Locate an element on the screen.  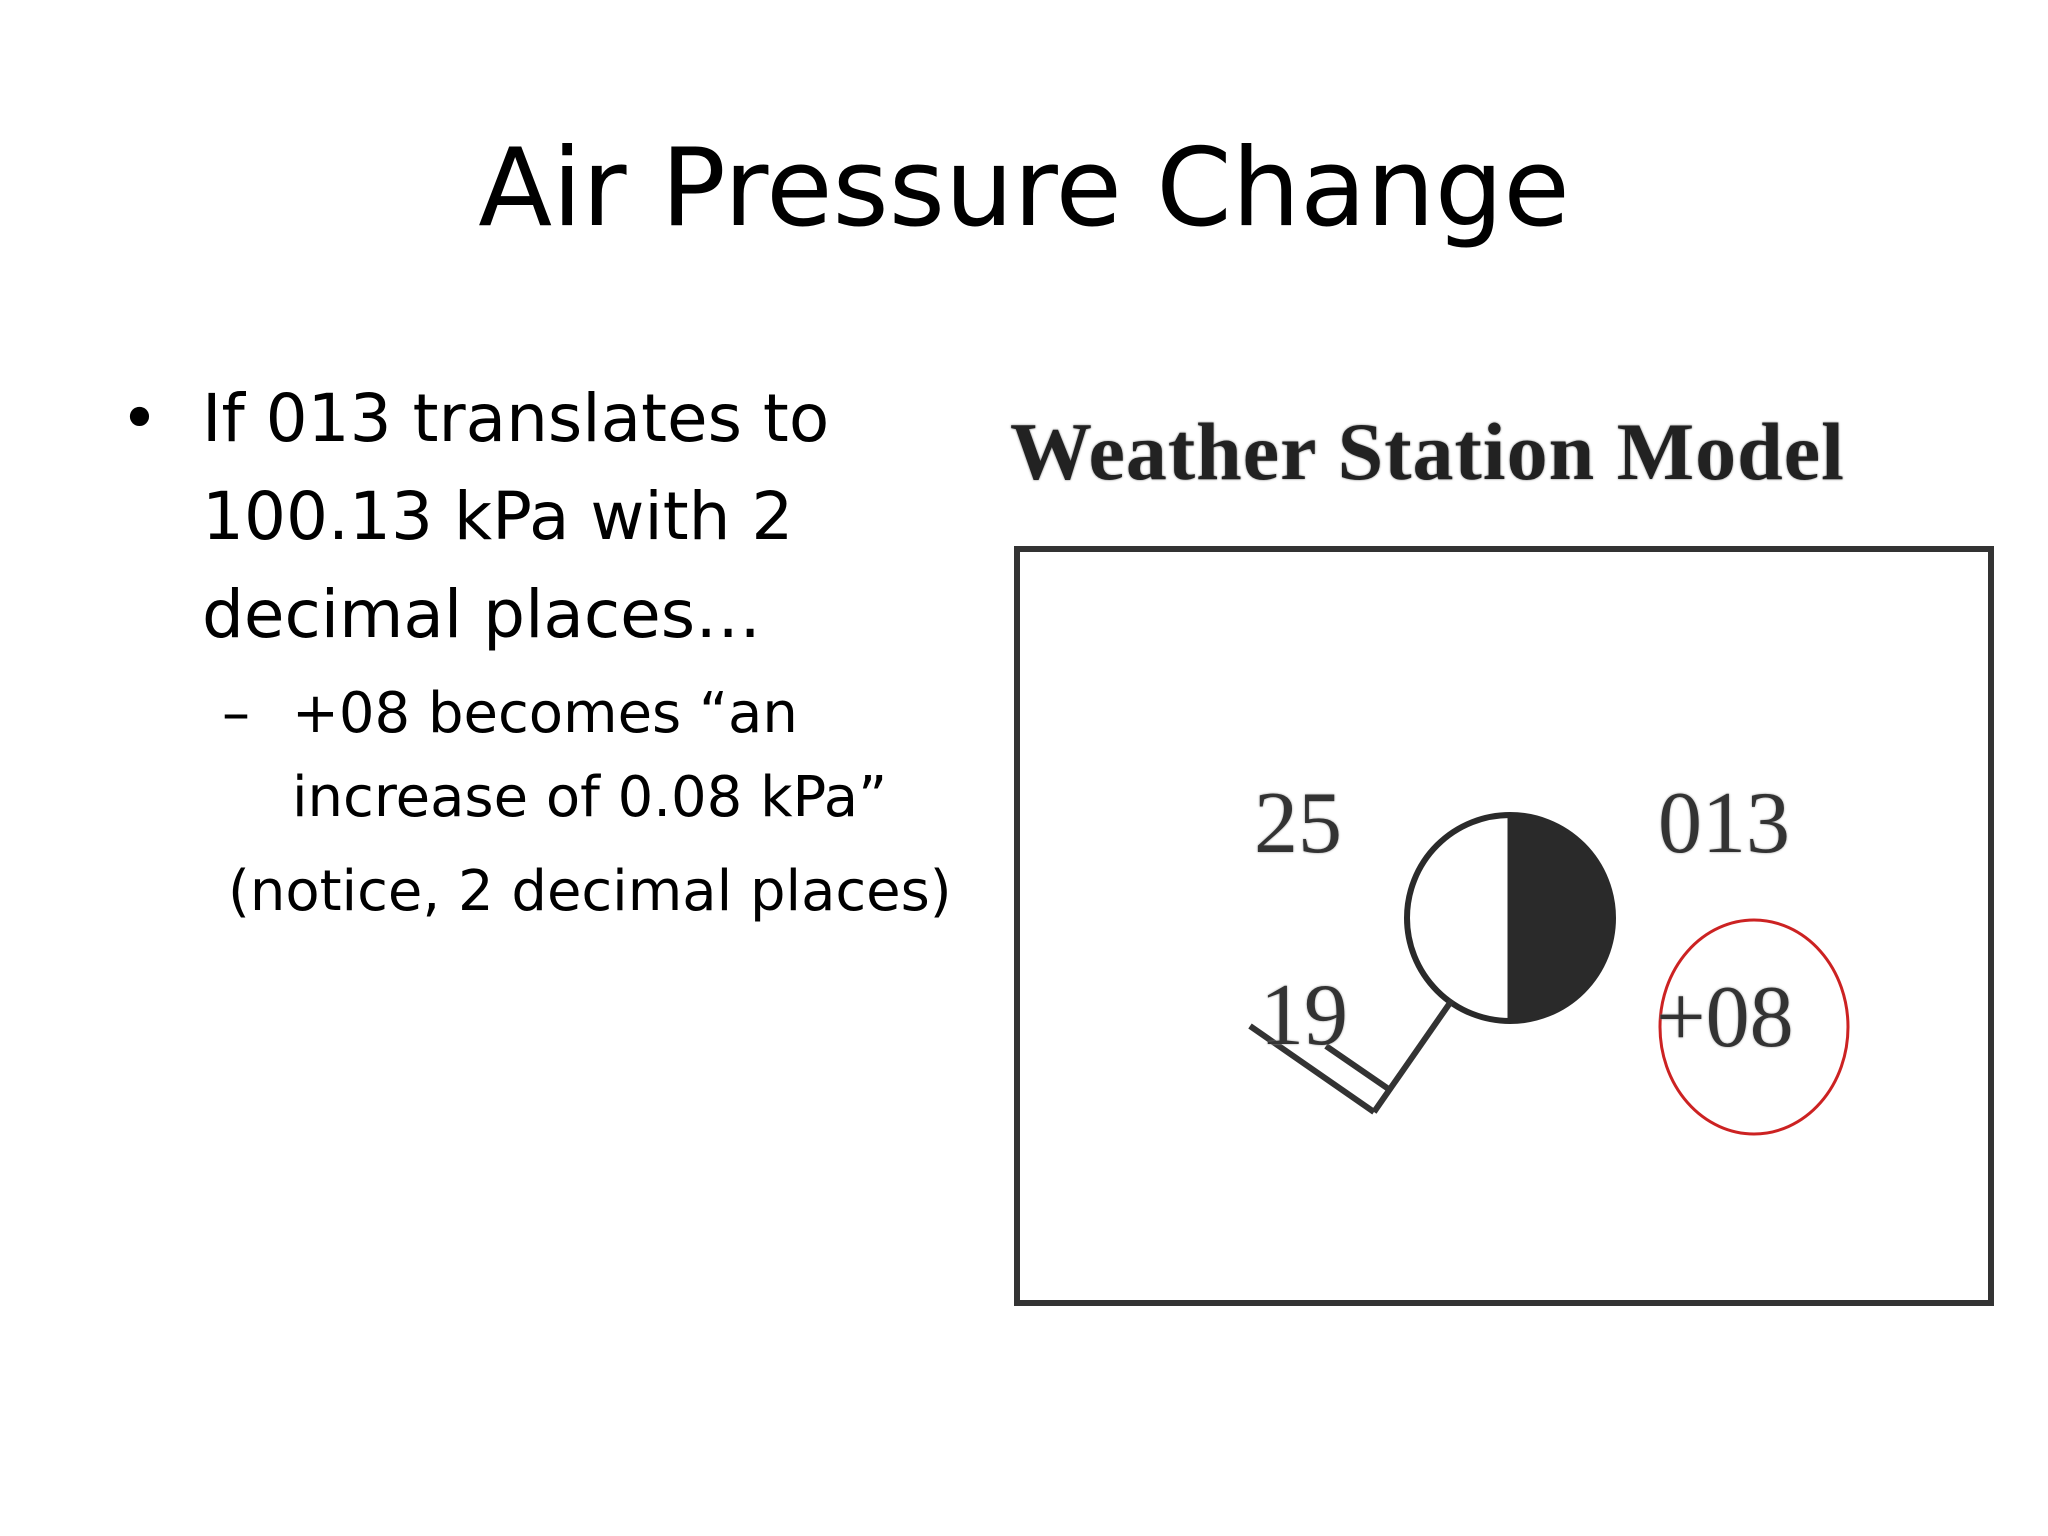
bullet-line: If 013 translates to is located at coordinates (516, 418).